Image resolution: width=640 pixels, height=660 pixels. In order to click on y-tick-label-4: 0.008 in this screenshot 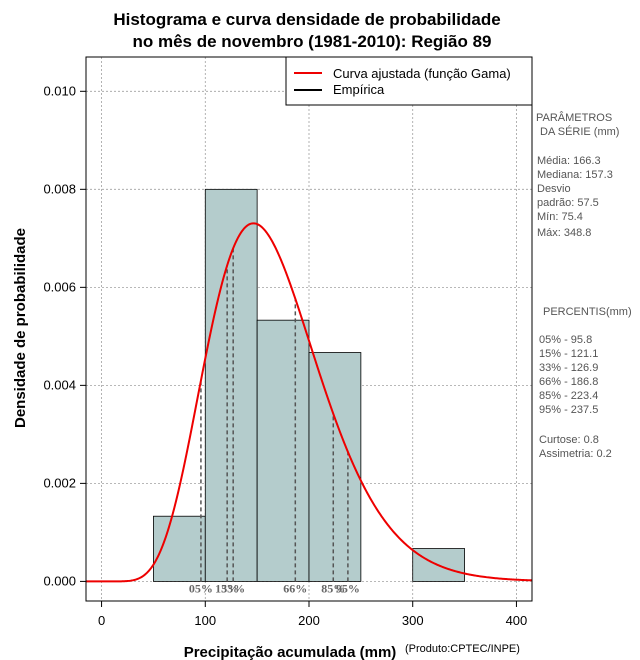, I will do `click(59, 188)`.